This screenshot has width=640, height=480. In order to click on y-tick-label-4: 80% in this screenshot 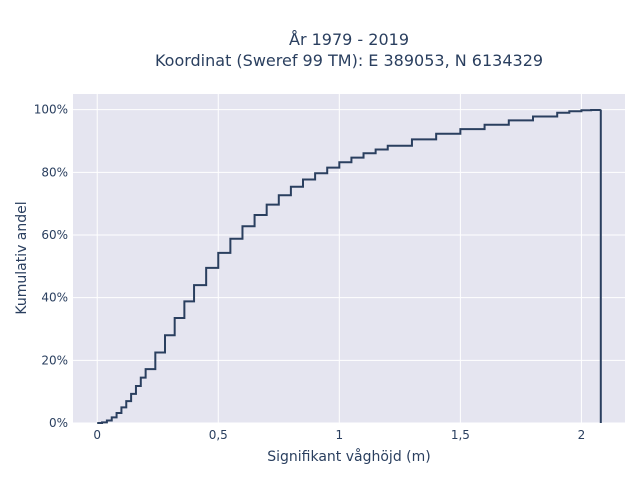, I will do `click(54, 172)`.